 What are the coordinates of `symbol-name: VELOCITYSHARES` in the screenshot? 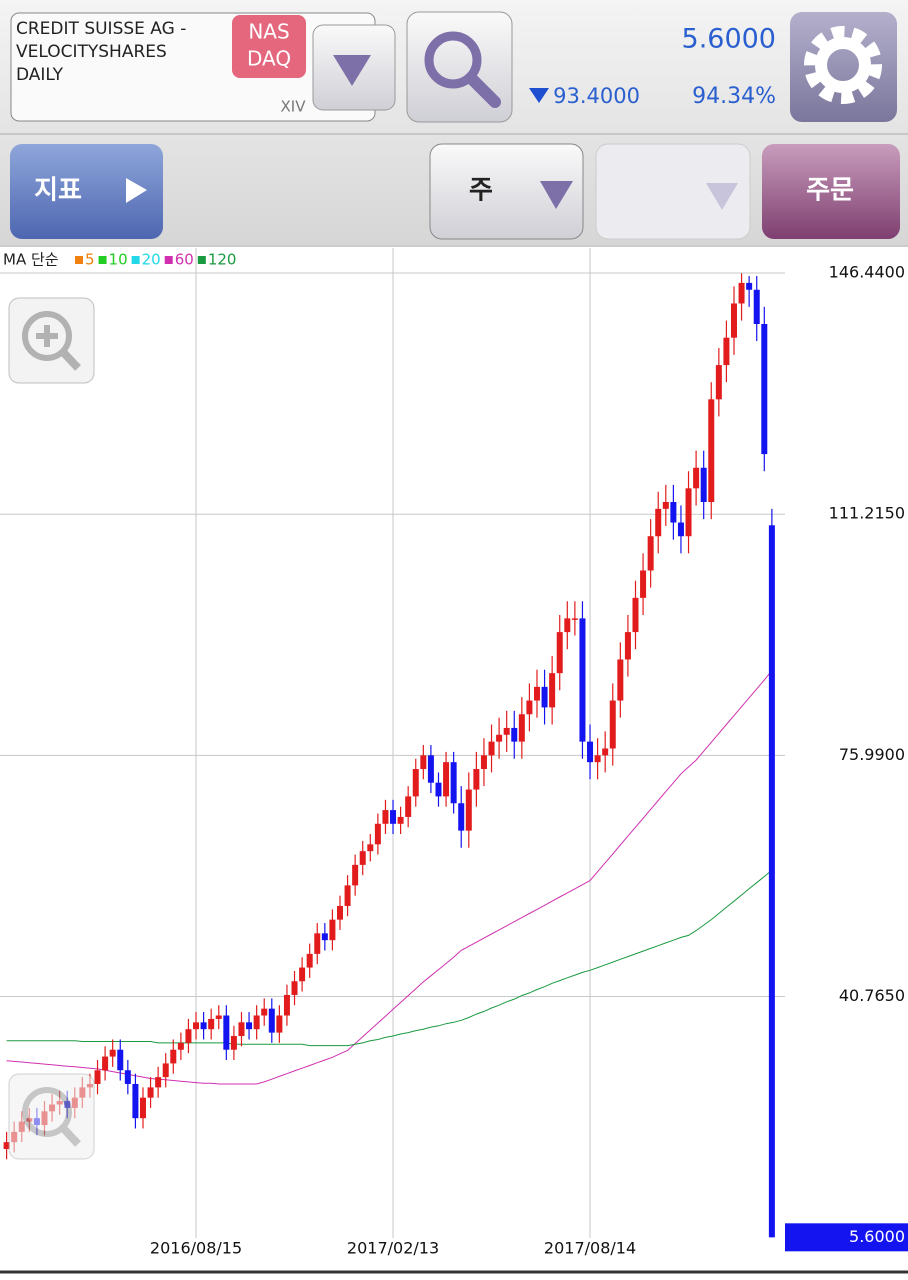 It's located at (91, 52).